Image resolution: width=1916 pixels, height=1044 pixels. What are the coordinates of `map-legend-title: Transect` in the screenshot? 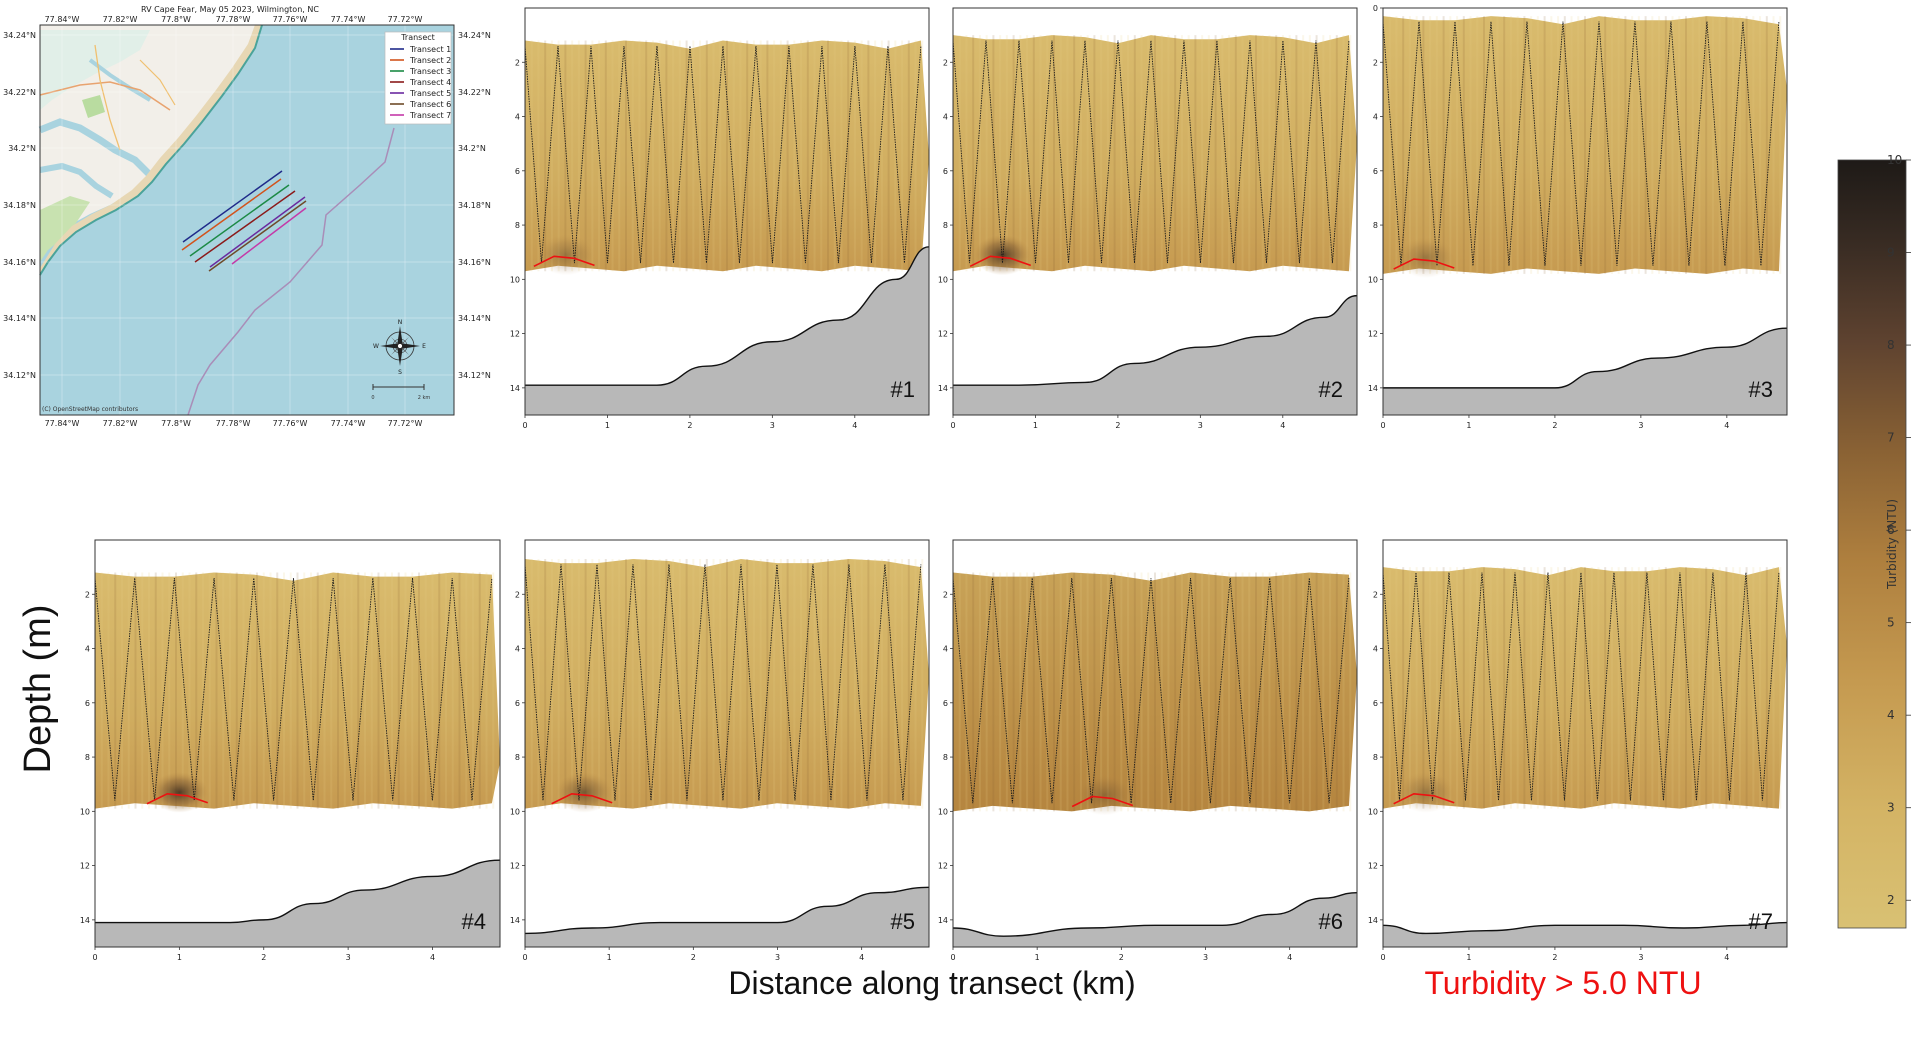 It's located at (417, 37).